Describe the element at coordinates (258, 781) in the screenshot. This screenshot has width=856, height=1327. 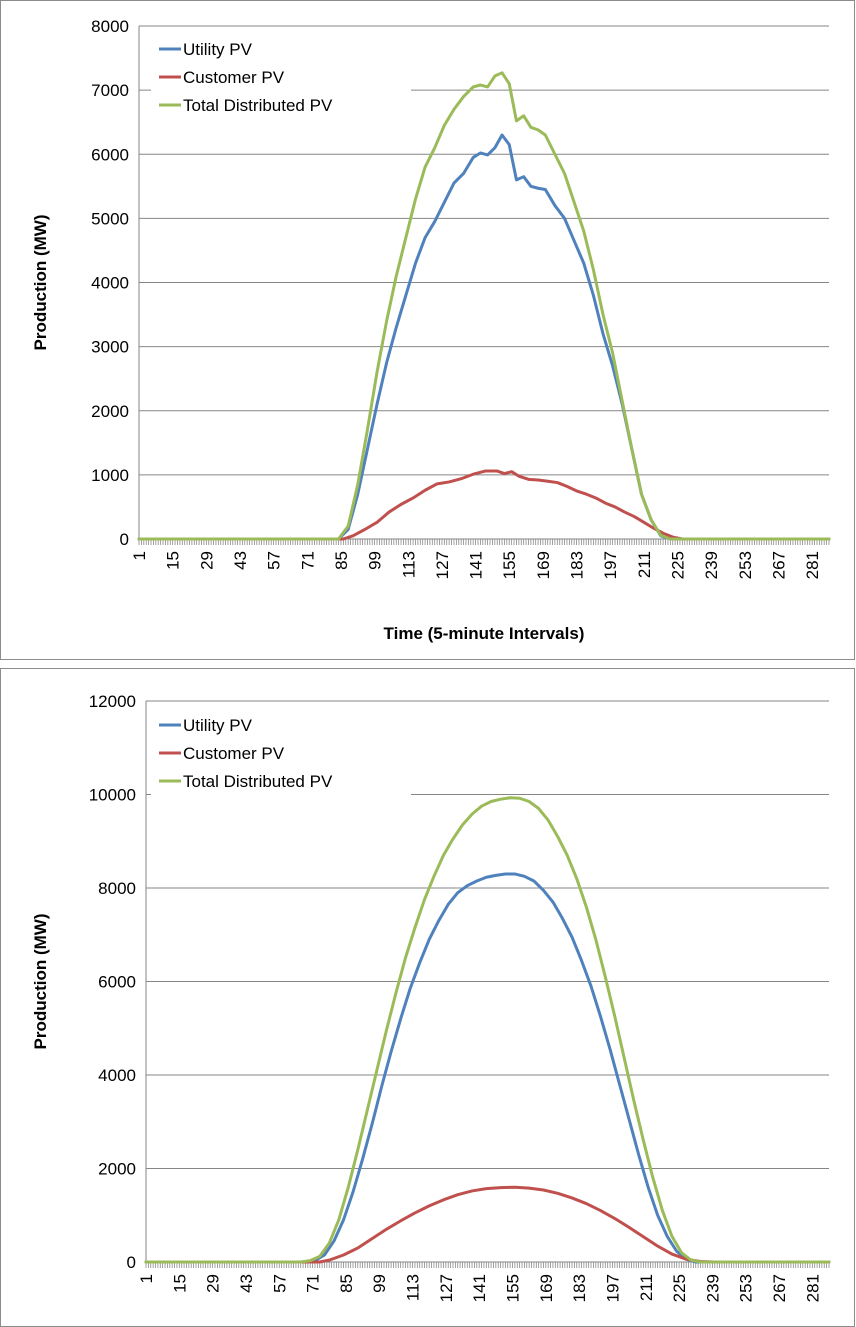
I see `legend-label-2-3: Total Distributed PV` at that location.